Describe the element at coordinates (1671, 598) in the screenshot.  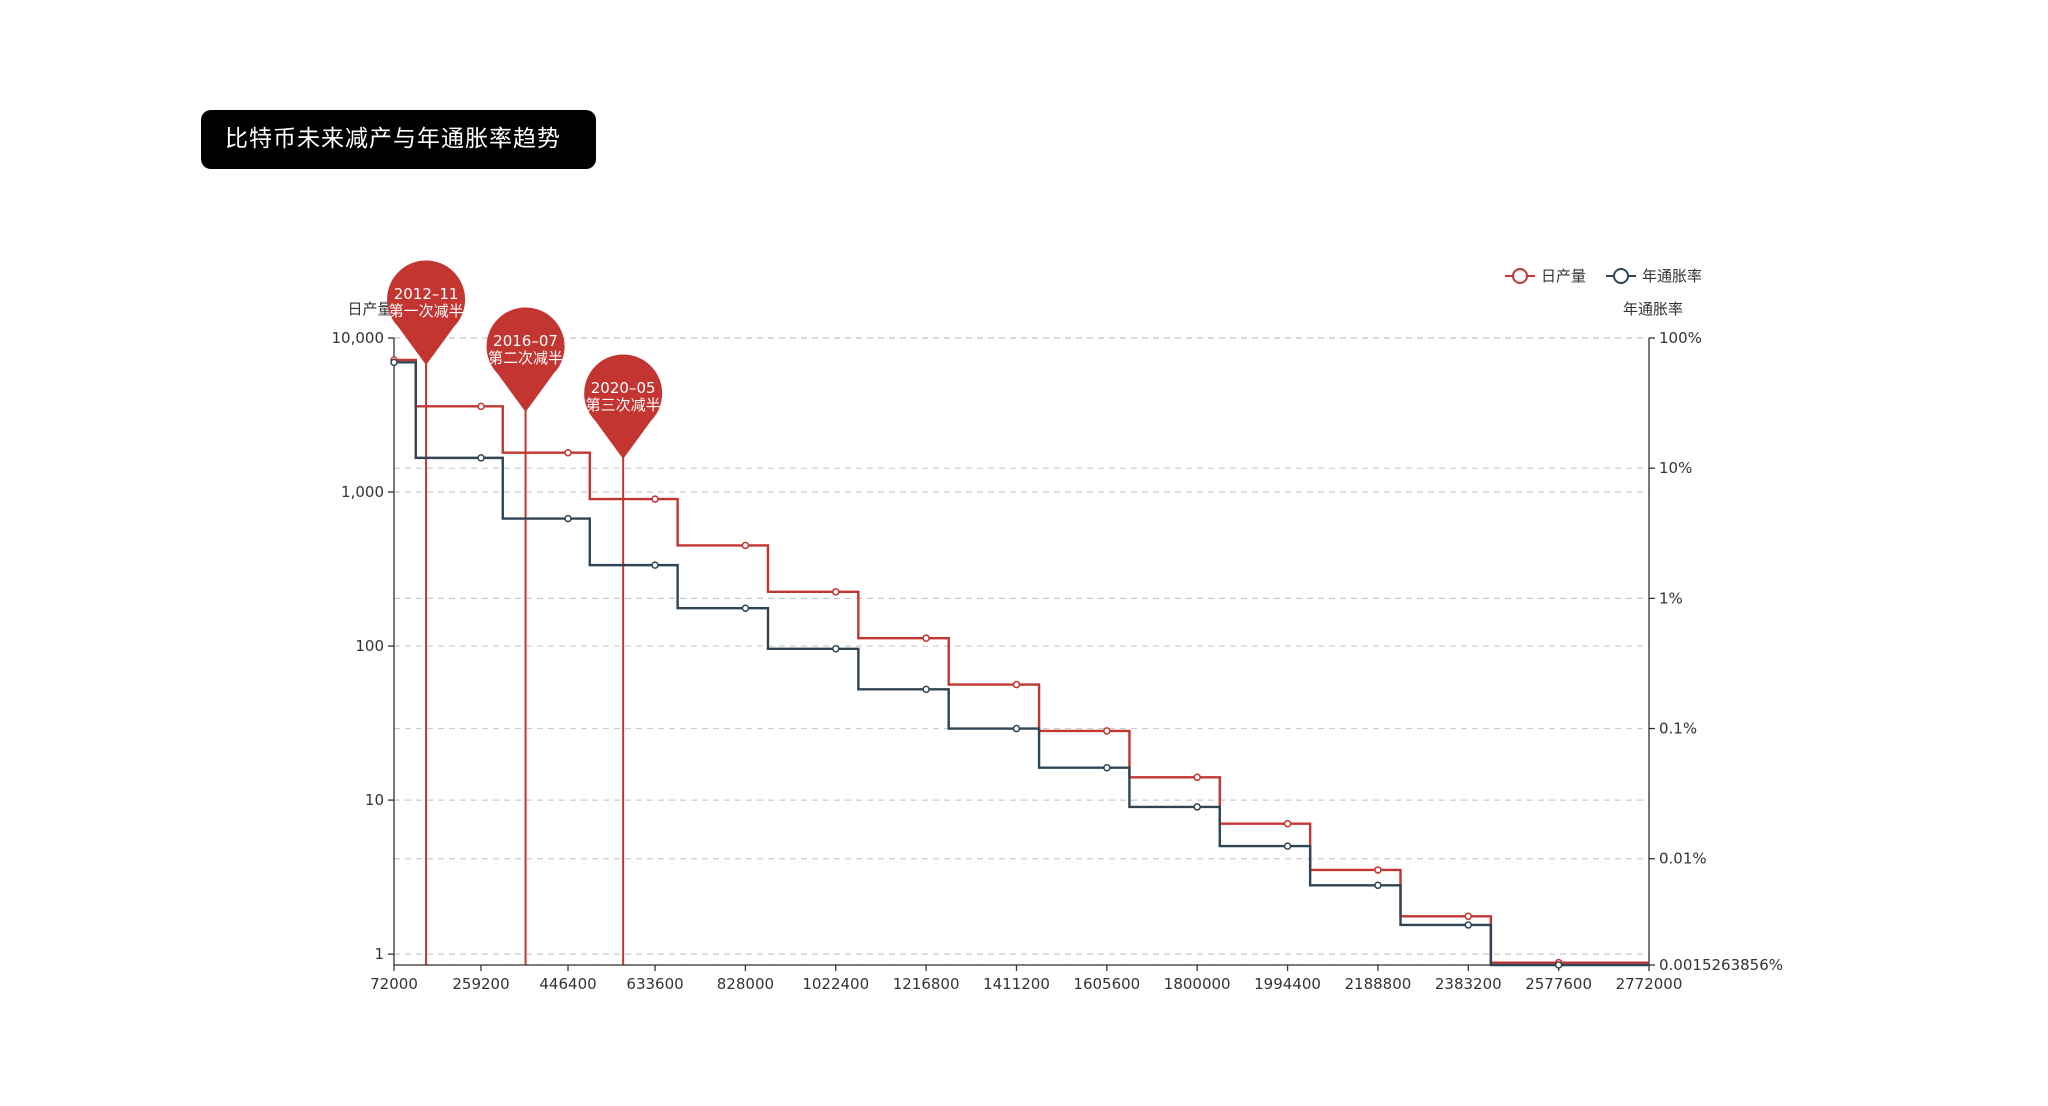
I see `right-axis-tick-label: 1%` at that location.